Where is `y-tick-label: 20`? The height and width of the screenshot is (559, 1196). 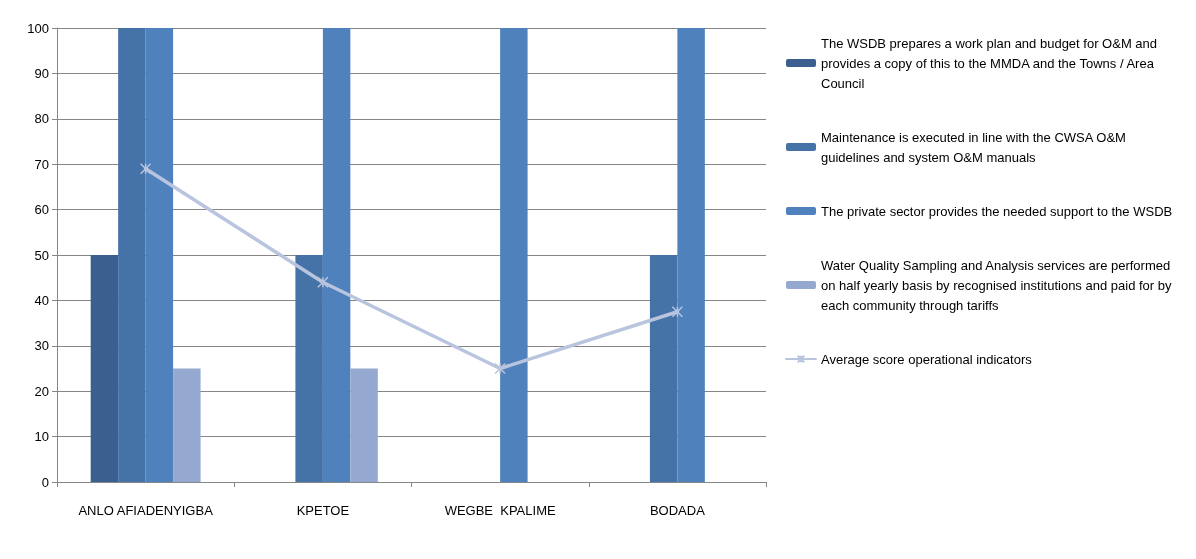 y-tick-label: 20 is located at coordinates (41, 391).